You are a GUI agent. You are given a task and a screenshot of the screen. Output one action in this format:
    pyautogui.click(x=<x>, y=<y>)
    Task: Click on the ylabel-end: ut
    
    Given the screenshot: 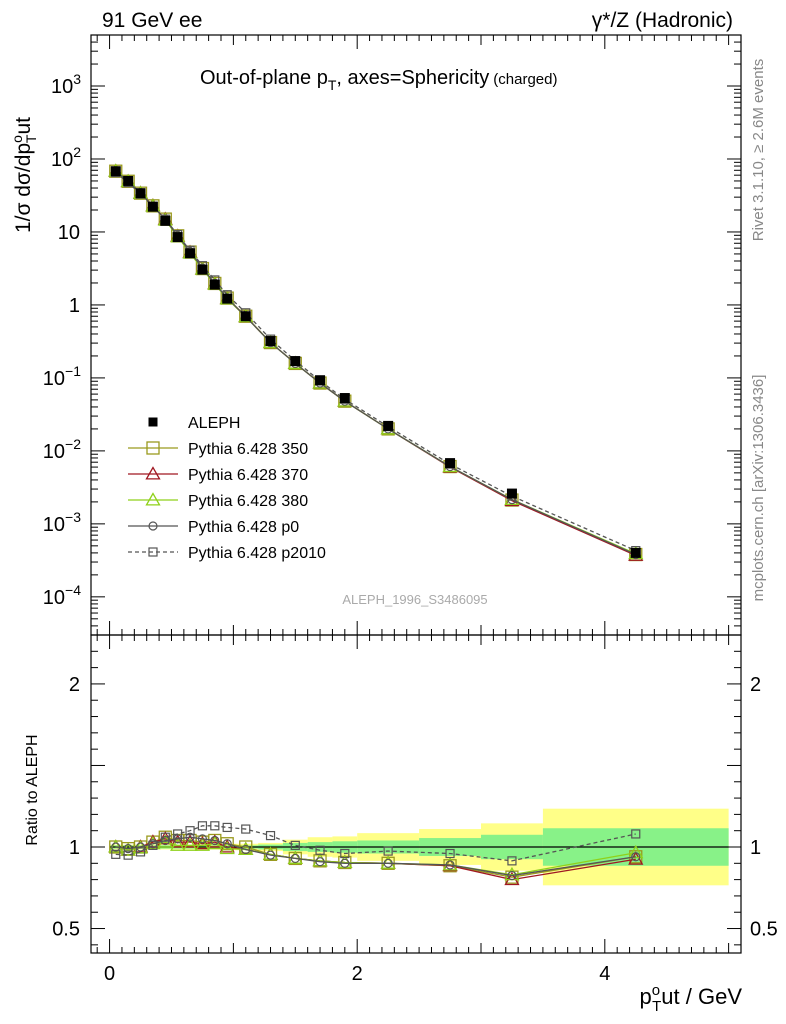 What is the action you would take?
    pyautogui.click(x=23, y=126)
    